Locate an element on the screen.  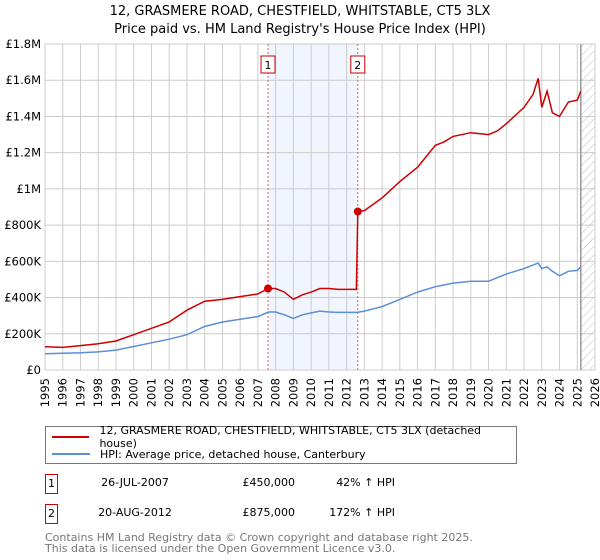
x-tick-label: 2024 is located at coordinates (560, 392).